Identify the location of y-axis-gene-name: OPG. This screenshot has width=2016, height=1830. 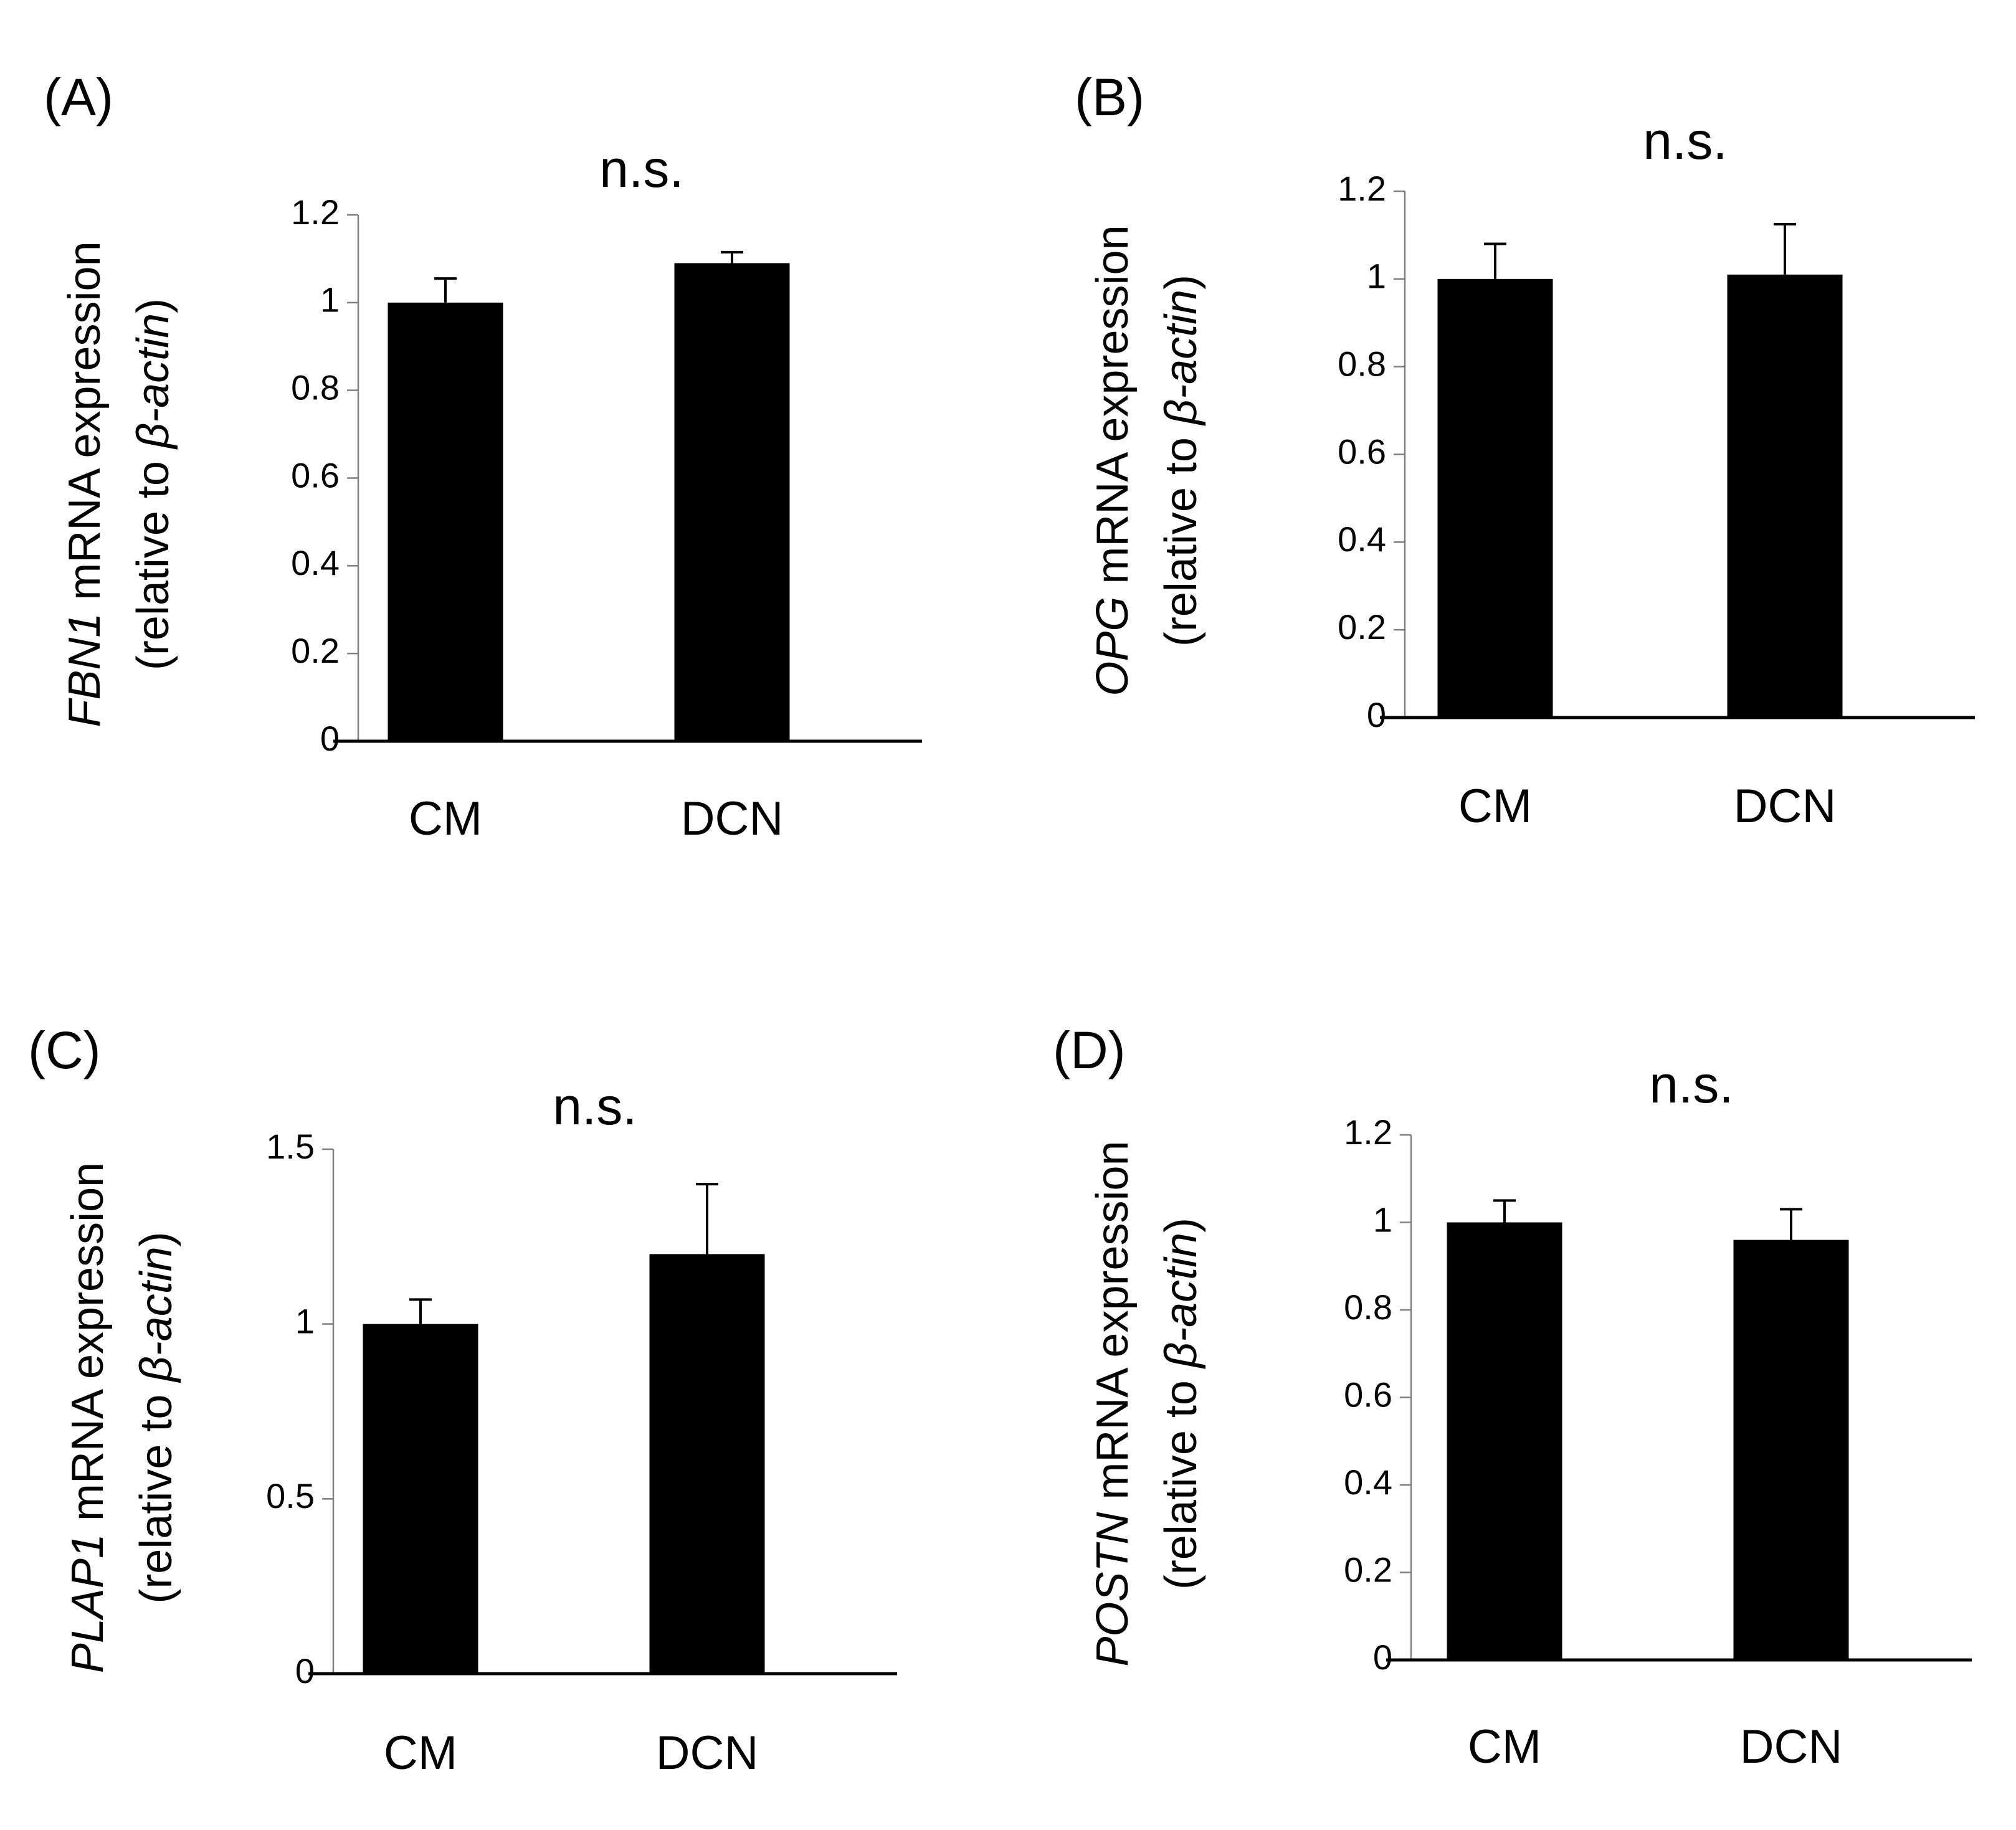
(1113, 647).